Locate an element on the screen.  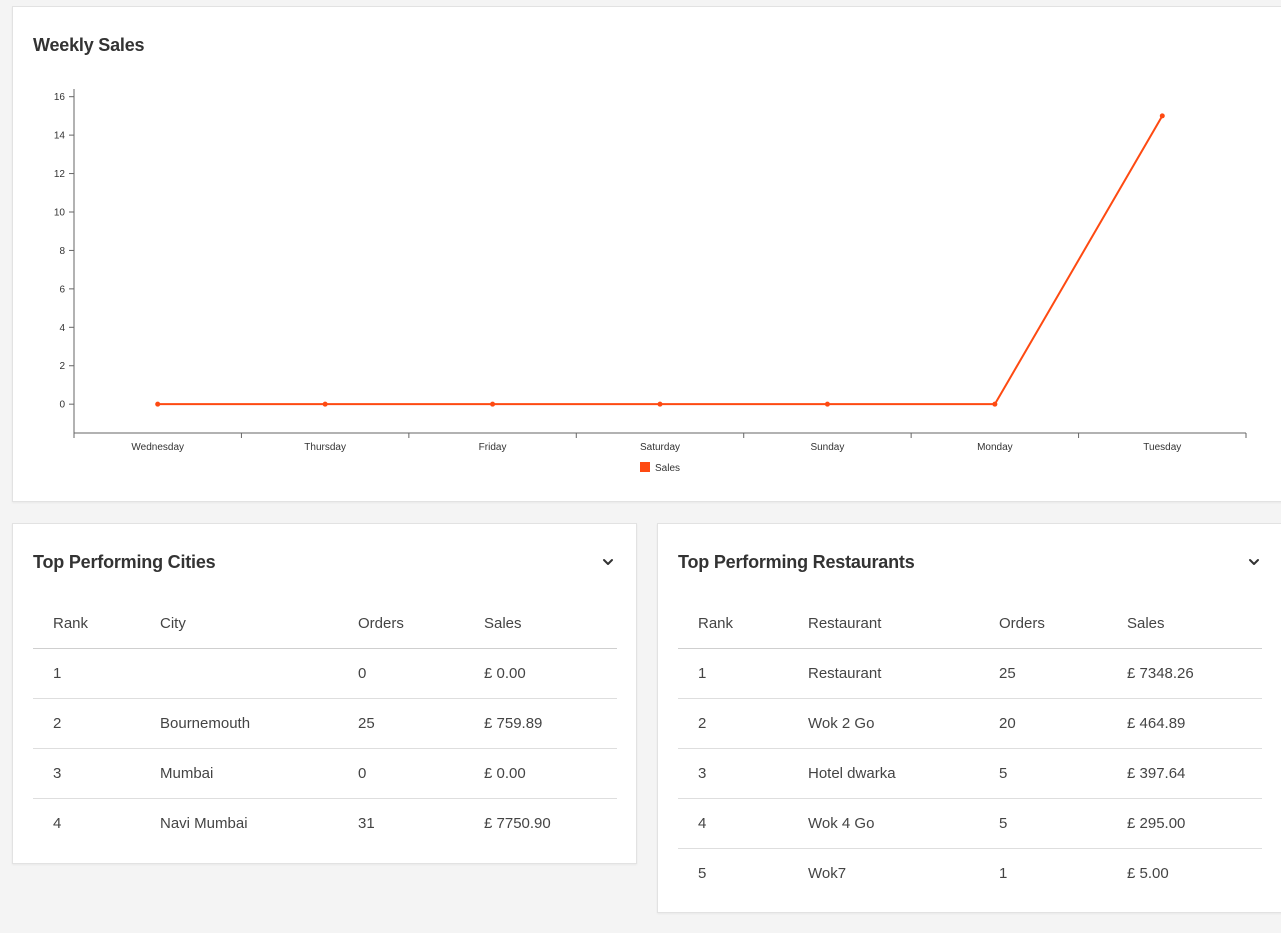
table-cell: Mumbai is located at coordinates (239, 773).